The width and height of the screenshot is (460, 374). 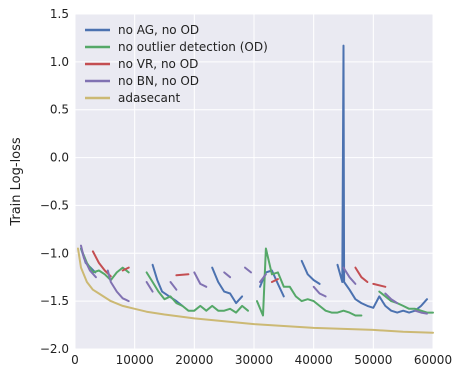 What do you see at coordinates (254, 360) in the screenshot?
I see `x-tick-label: 30000` at bounding box center [254, 360].